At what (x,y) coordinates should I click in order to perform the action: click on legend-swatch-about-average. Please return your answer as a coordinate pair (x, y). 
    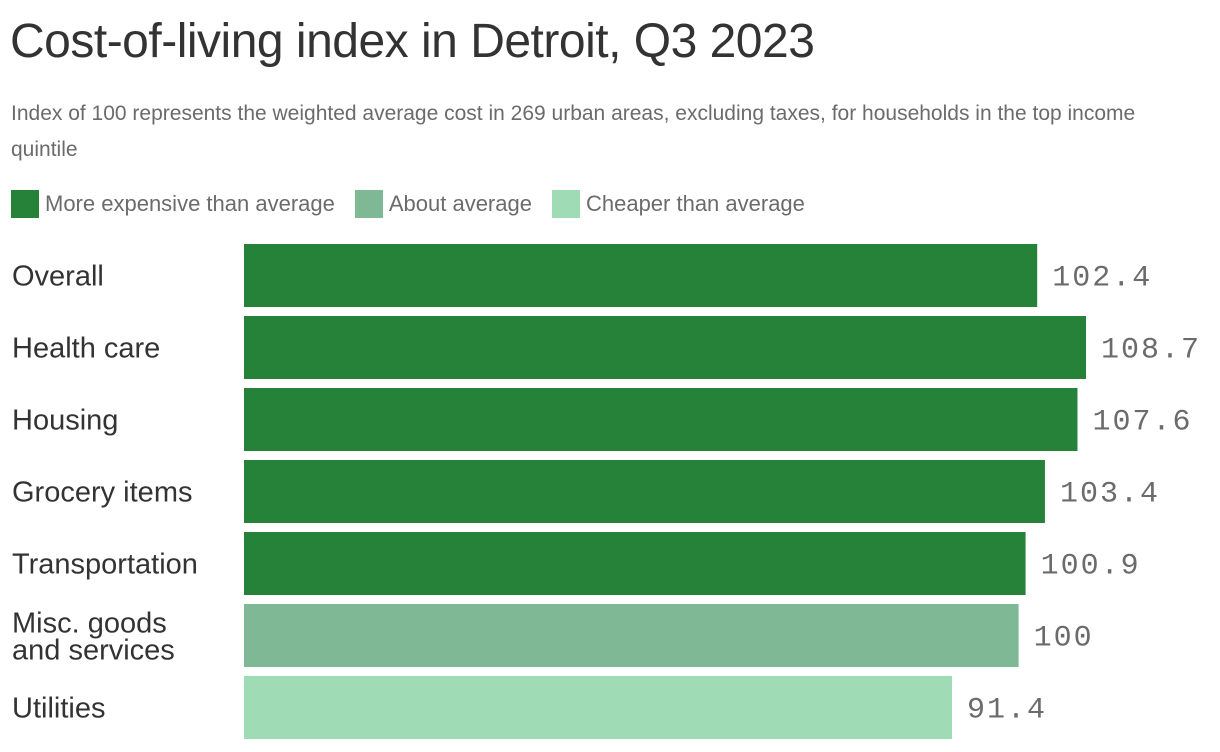
    Looking at the image, I should click on (368, 204).